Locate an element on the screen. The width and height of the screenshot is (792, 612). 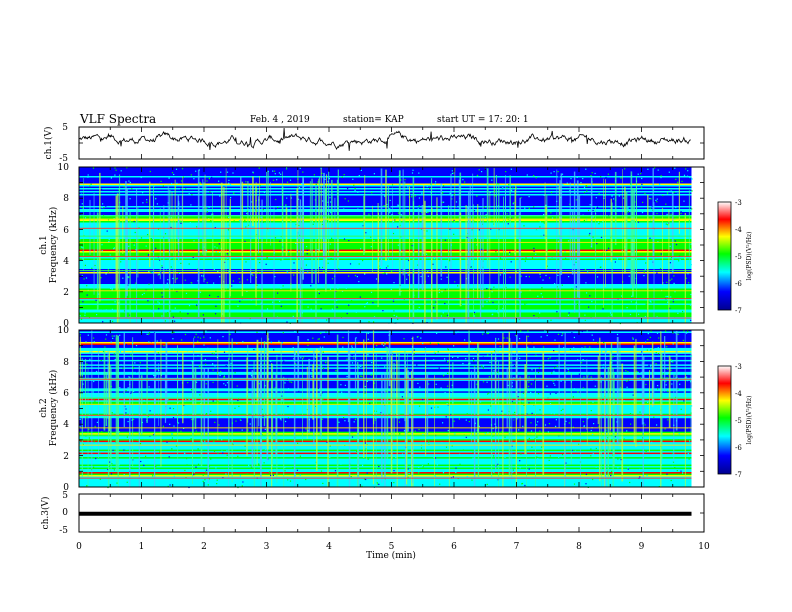
ch1-cb-tick-m4: -4 is located at coordinates (738, 230).